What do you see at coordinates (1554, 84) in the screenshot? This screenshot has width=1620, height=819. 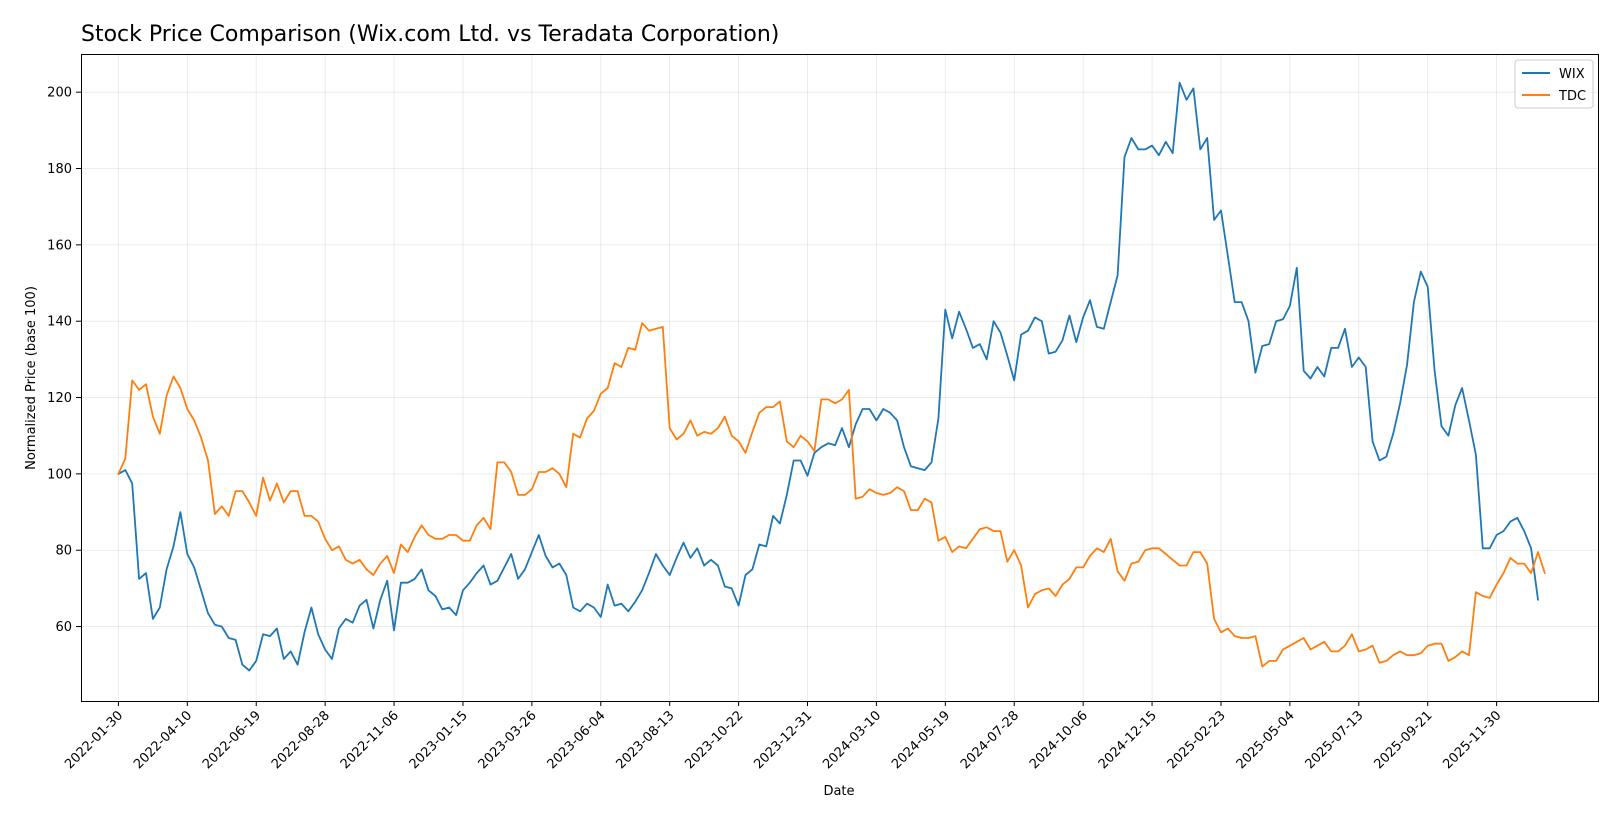 I see `legend: WIX TDC` at bounding box center [1554, 84].